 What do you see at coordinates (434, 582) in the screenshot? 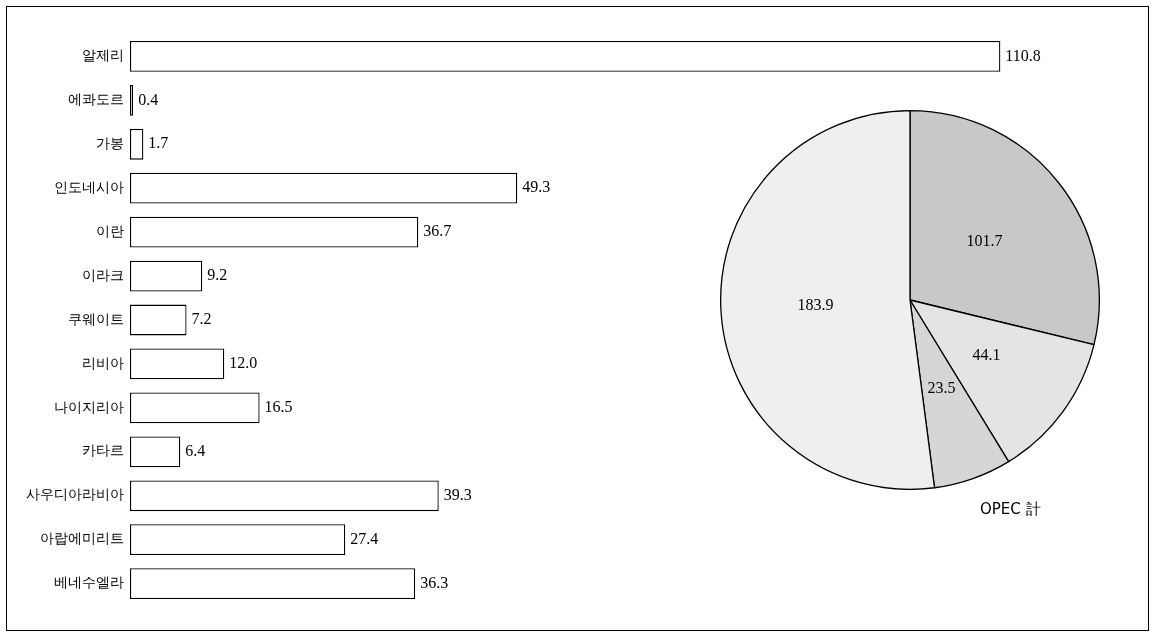
I see `data-label: 36.3` at bounding box center [434, 582].